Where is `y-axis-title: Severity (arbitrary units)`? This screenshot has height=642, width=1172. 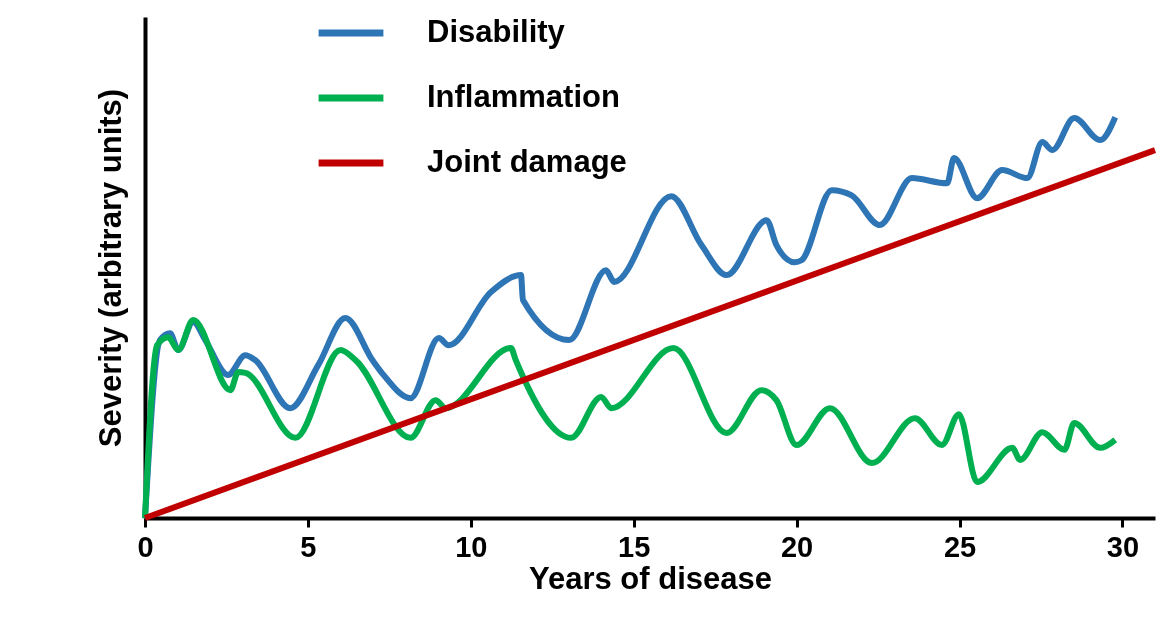
y-axis-title: Severity (arbitrary units) is located at coordinates (110, 268).